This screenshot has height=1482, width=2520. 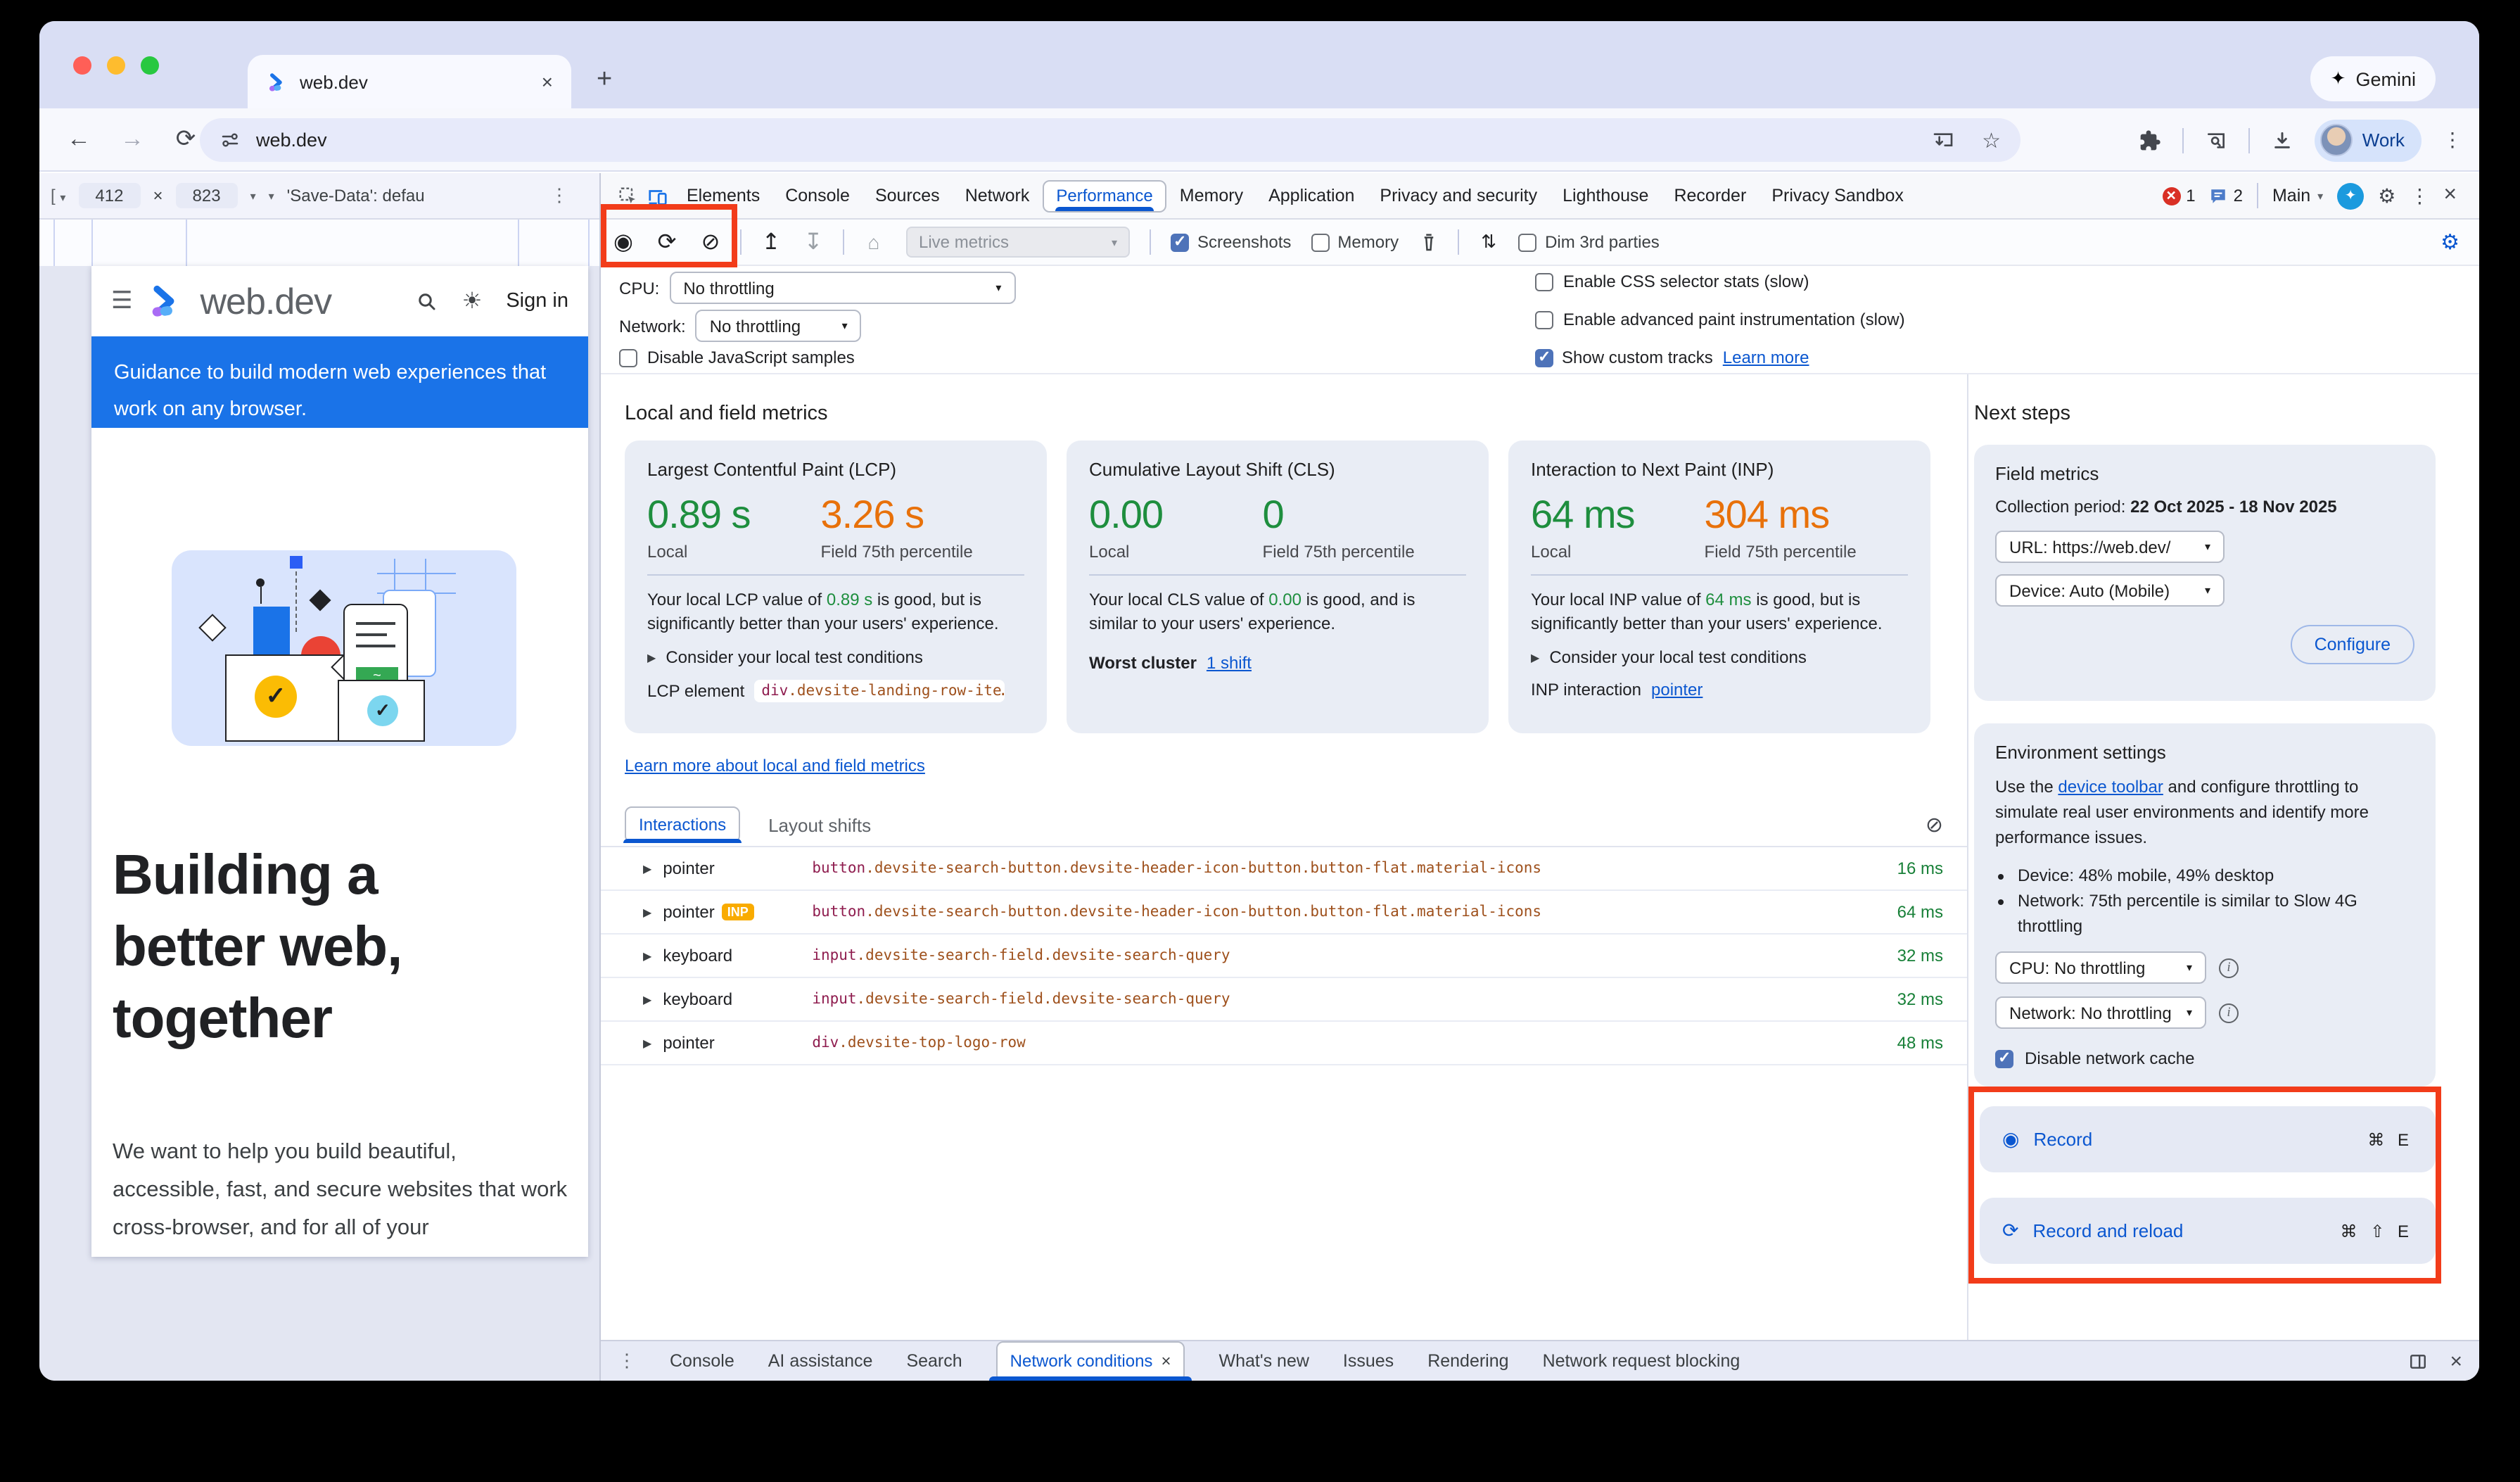 What do you see at coordinates (2418, 1361) in the screenshot?
I see `dock-panel-icon` at bounding box center [2418, 1361].